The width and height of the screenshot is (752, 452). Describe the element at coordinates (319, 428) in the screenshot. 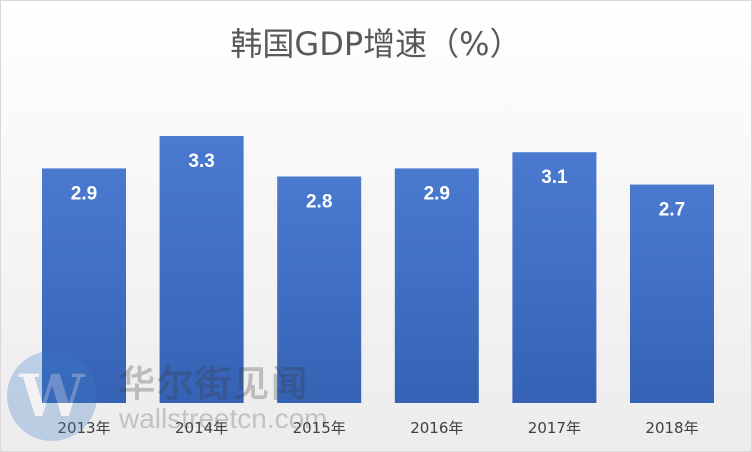

I see `x-tick-label-2015年: 2015年` at that location.